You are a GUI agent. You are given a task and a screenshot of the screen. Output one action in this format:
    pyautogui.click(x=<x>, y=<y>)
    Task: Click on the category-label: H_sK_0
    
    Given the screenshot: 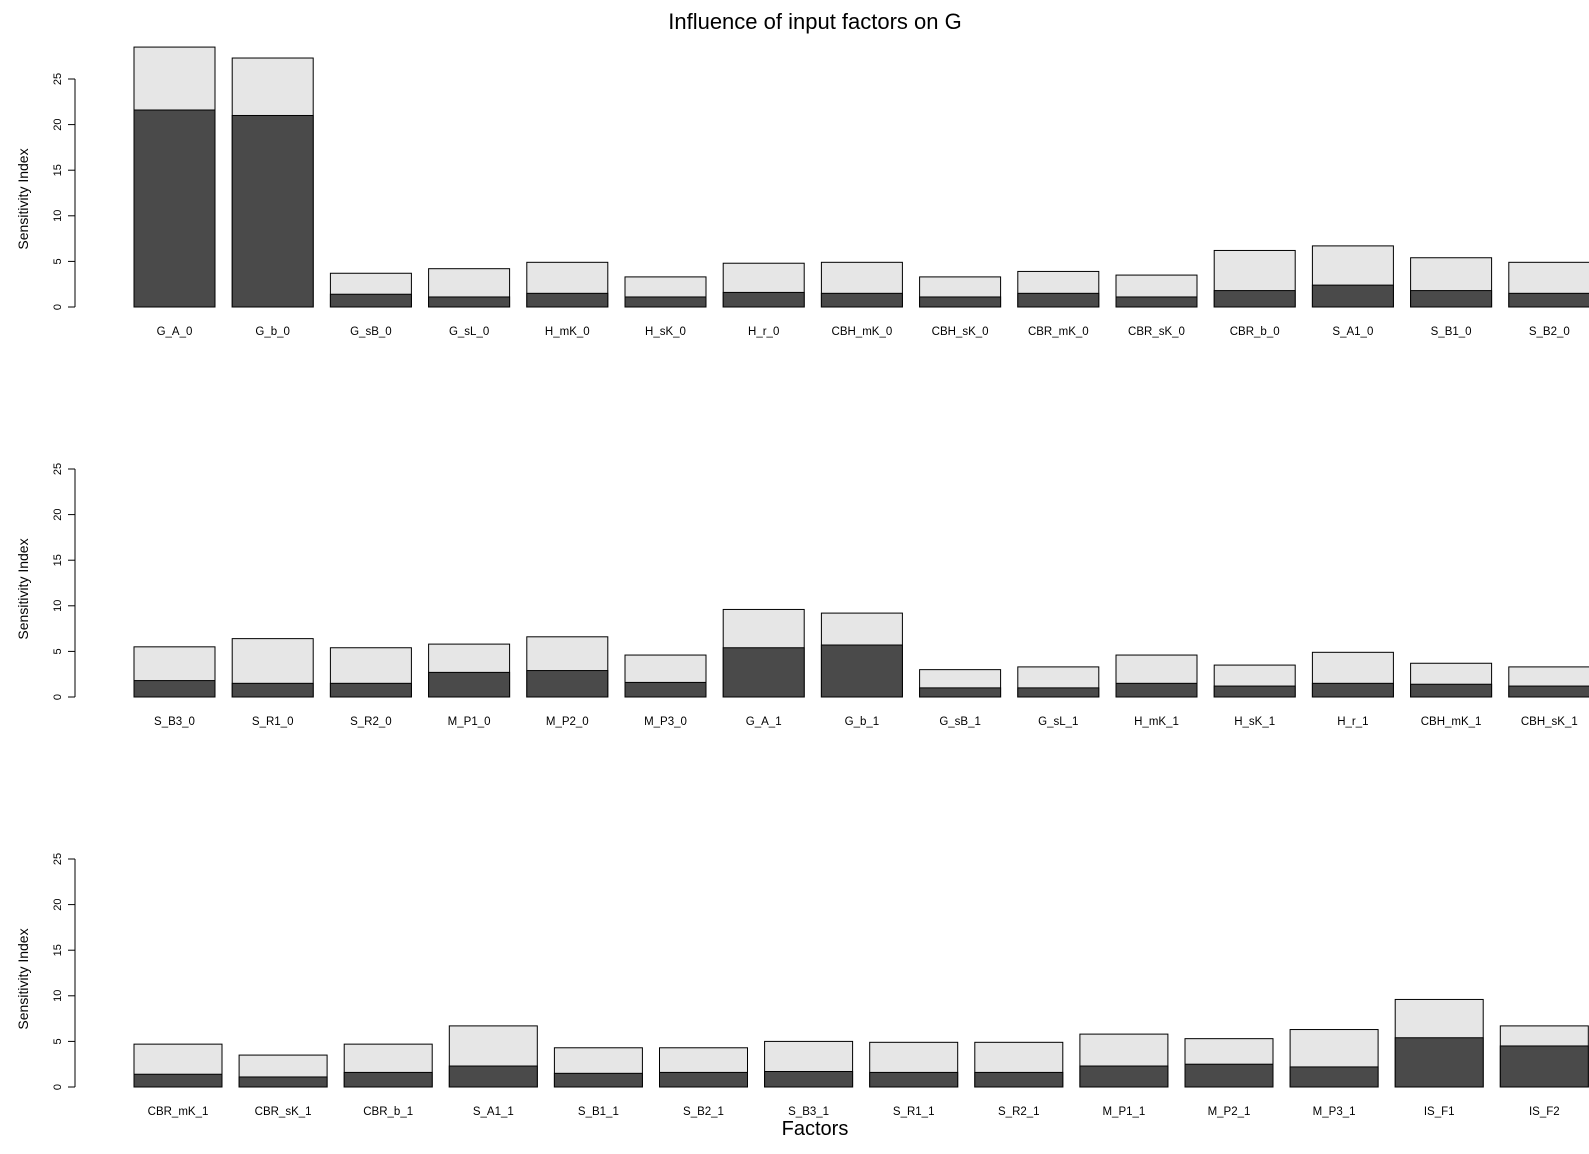 What is the action you would take?
    pyautogui.click(x=665, y=332)
    